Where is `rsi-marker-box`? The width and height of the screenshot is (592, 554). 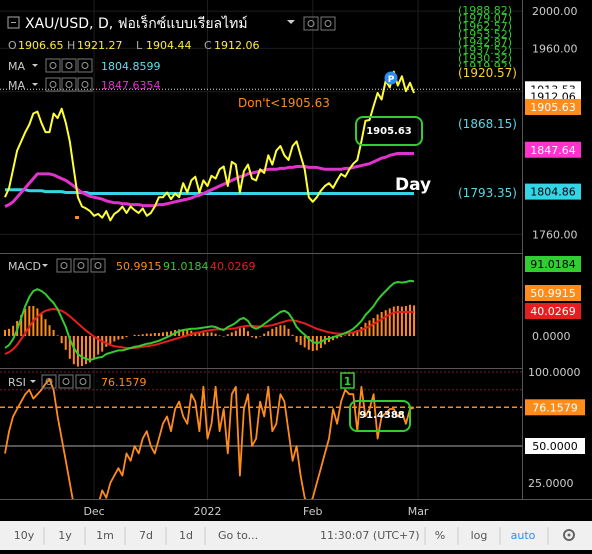 rsi-marker-box is located at coordinates (347, 380).